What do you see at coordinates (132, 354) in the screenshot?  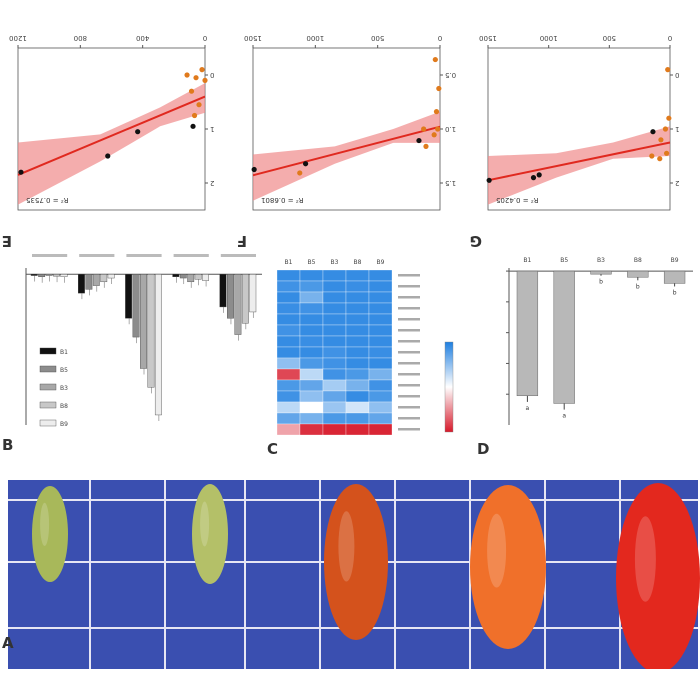 I see `grouped-bar-chart-b: B1 B5 B3 B8 B9 B` at bounding box center [132, 354].